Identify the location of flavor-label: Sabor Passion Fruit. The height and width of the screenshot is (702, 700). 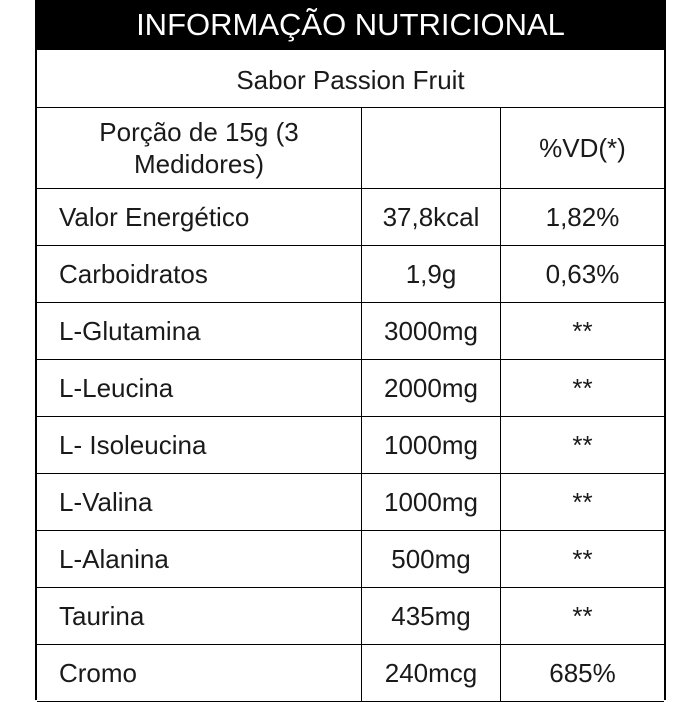
(350, 80).